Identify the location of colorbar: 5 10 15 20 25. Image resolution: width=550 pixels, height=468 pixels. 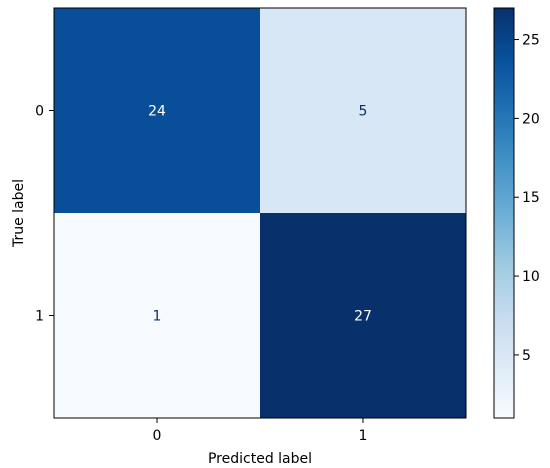
(516, 213).